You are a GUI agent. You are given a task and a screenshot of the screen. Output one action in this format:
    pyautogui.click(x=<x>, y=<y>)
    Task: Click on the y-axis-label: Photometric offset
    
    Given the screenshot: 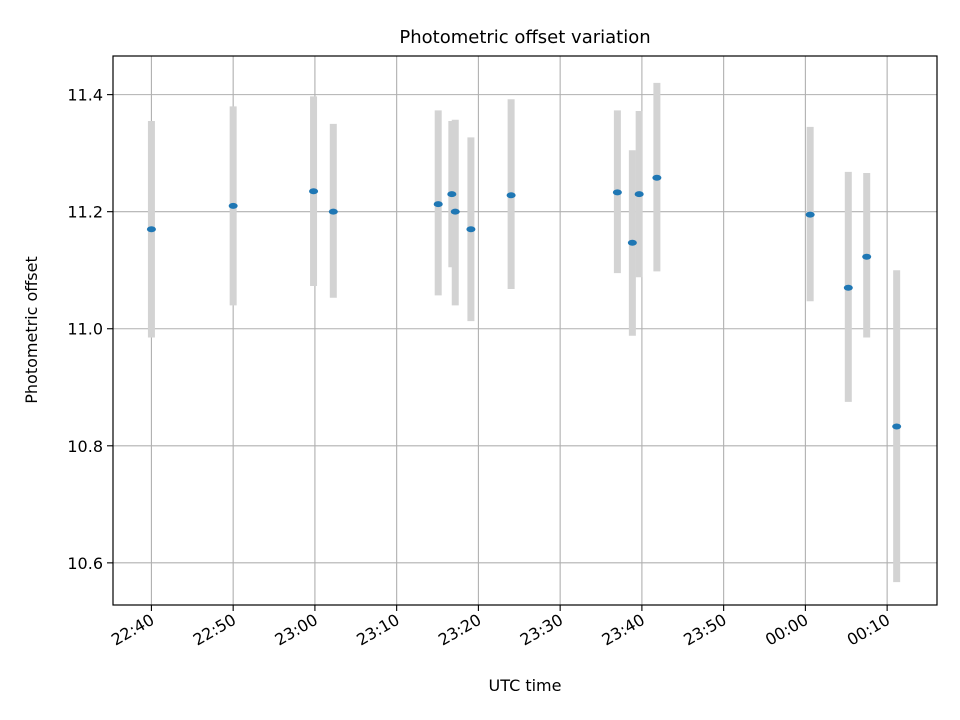 What is the action you would take?
    pyautogui.click(x=31, y=330)
    